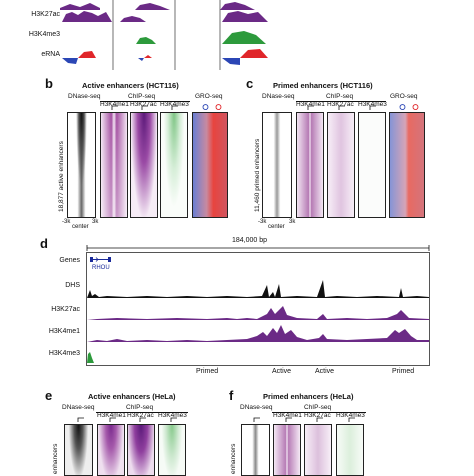  Describe the element at coordinates (64, 331) in the screenshot. I see `track-label: H3K4me1` at that location.